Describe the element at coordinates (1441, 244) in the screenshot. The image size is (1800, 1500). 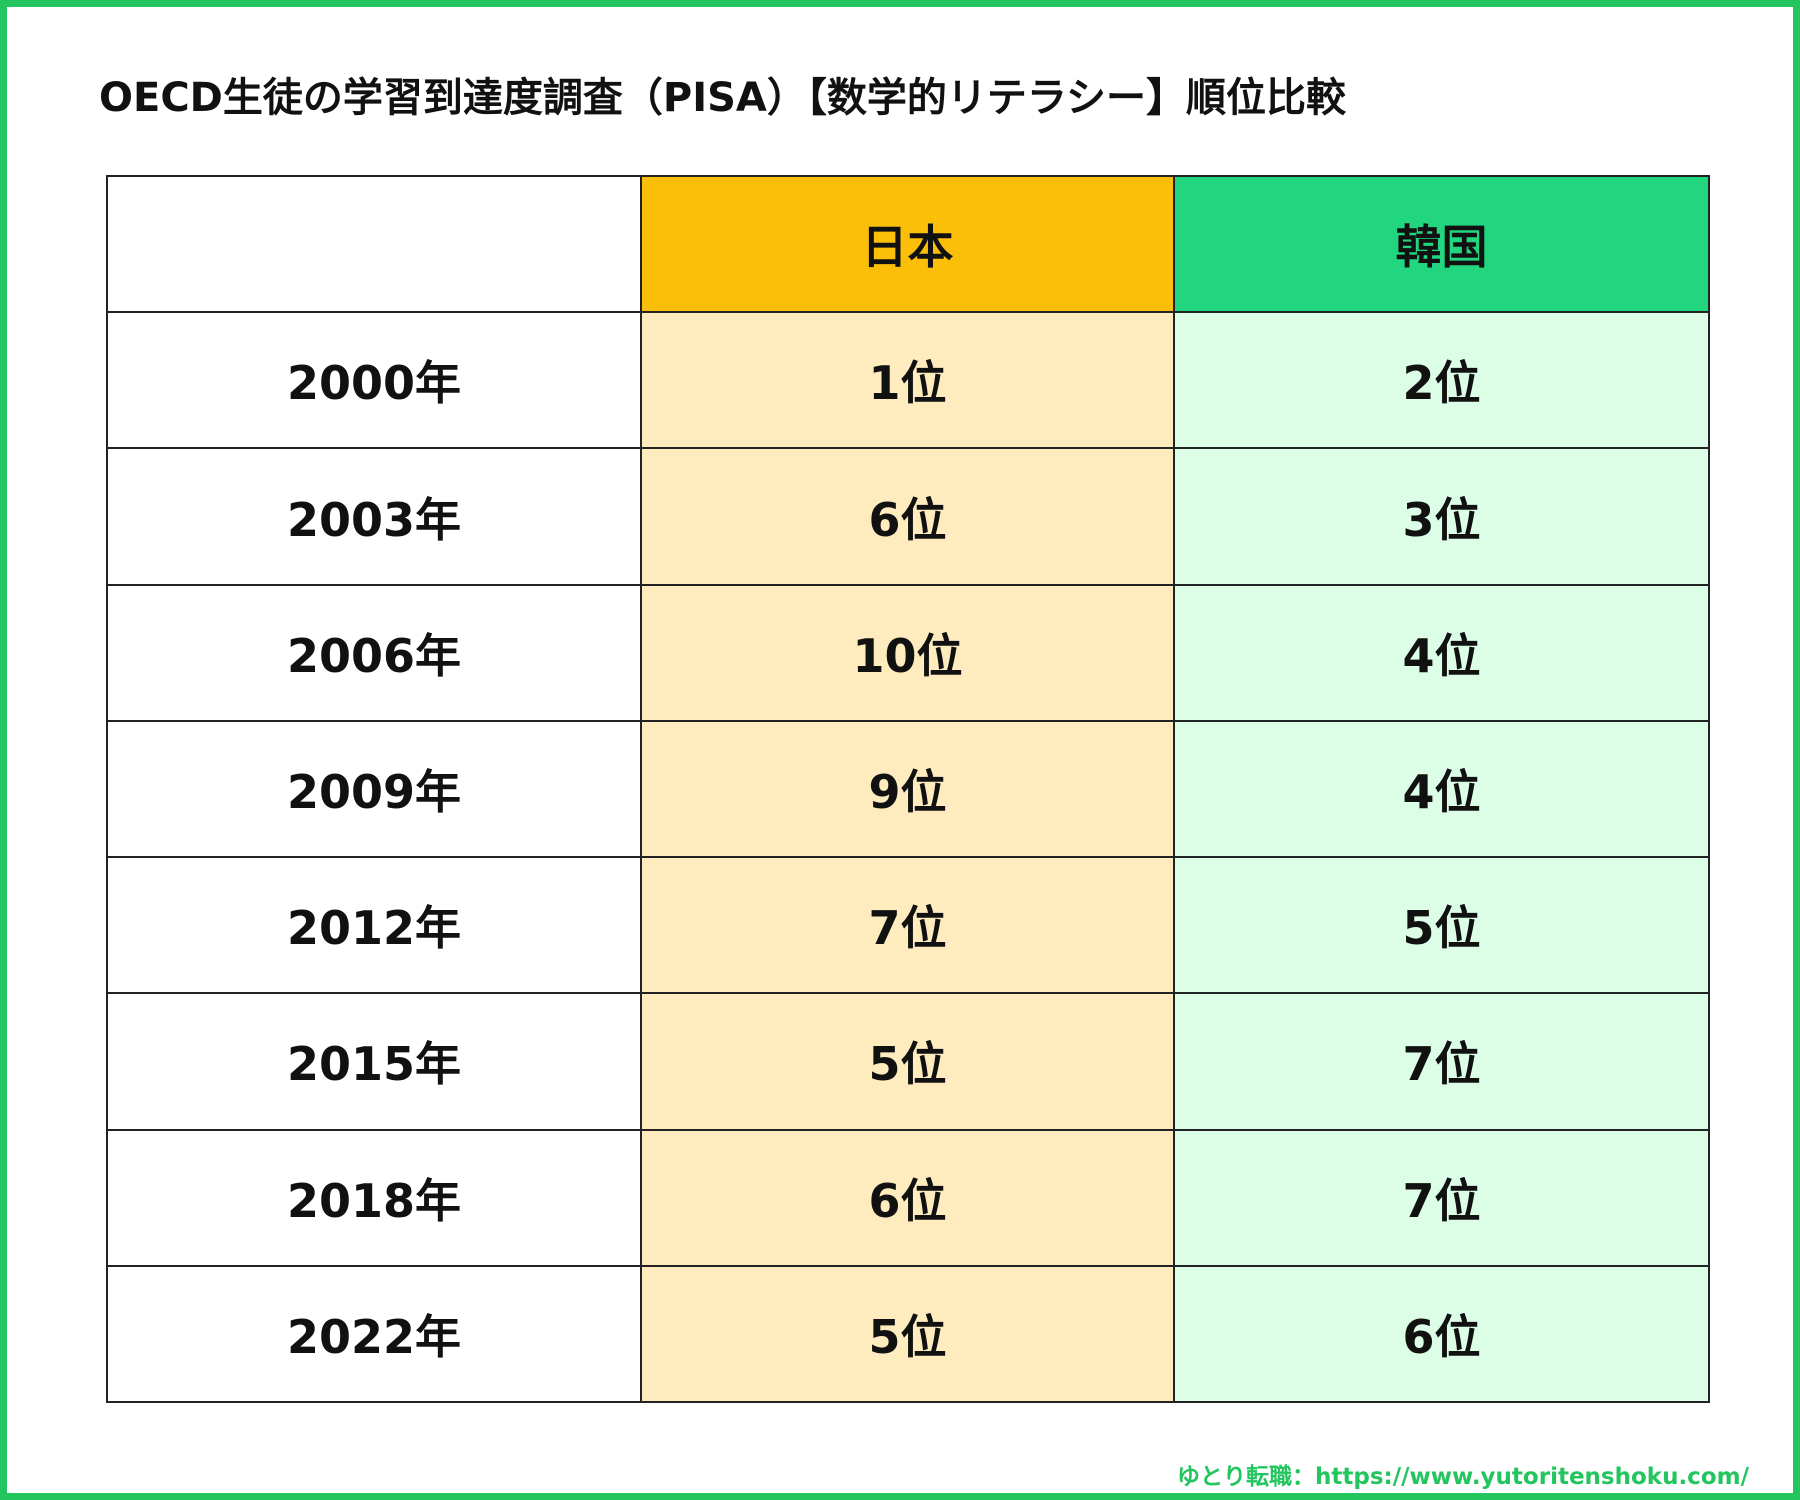
I see `header-cell: 韓国` at that location.